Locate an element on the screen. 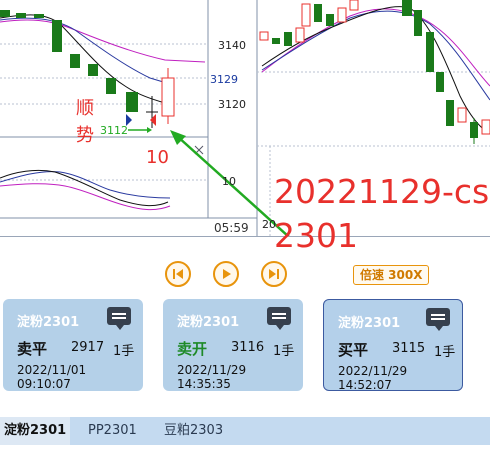  ma-line-black is located at coordinates (84, 59).